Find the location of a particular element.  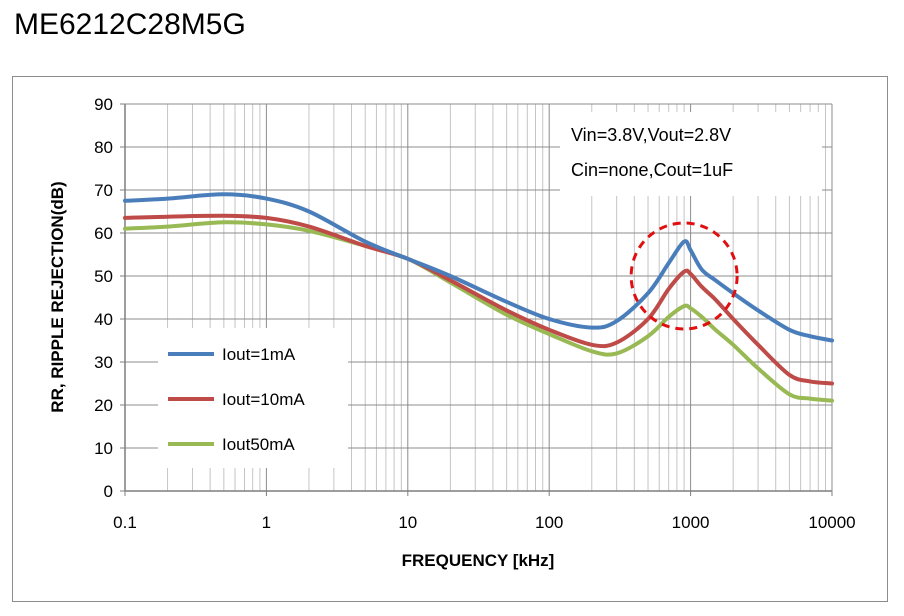

peak-highlight-circle is located at coordinates (684, 276).